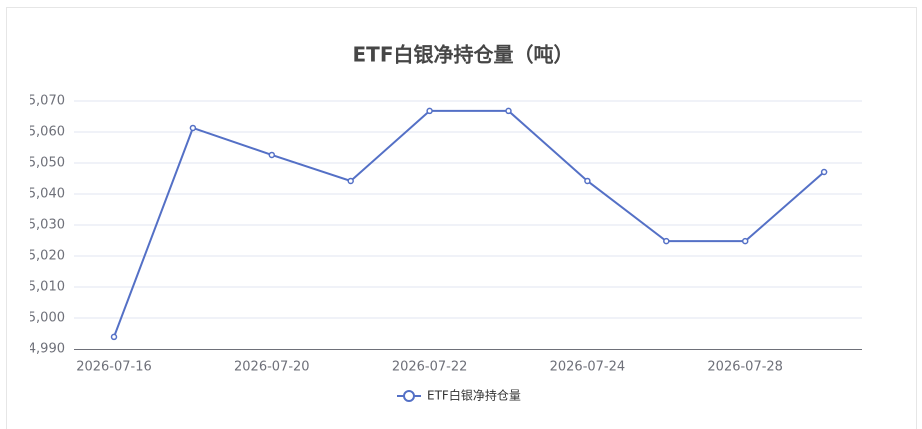 This screenshot has height=429, width=922. I want to click on chart-title: ETF白银净持仓量（吨）, so click(463, 55).